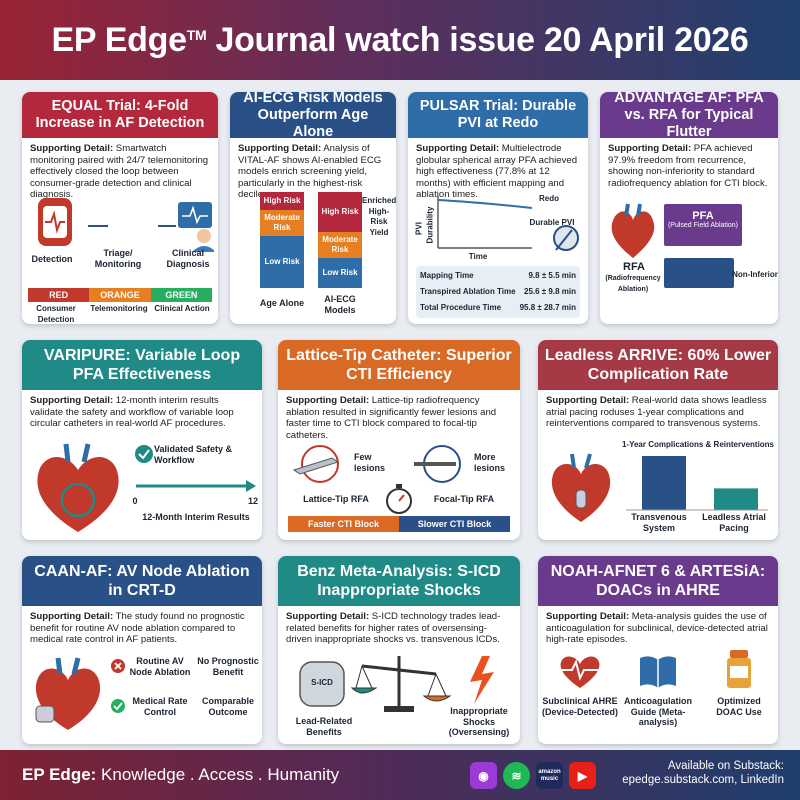 The height and width of the screenshot is (800, 800). I want to click on axis-start: 0, so click(135, 501).